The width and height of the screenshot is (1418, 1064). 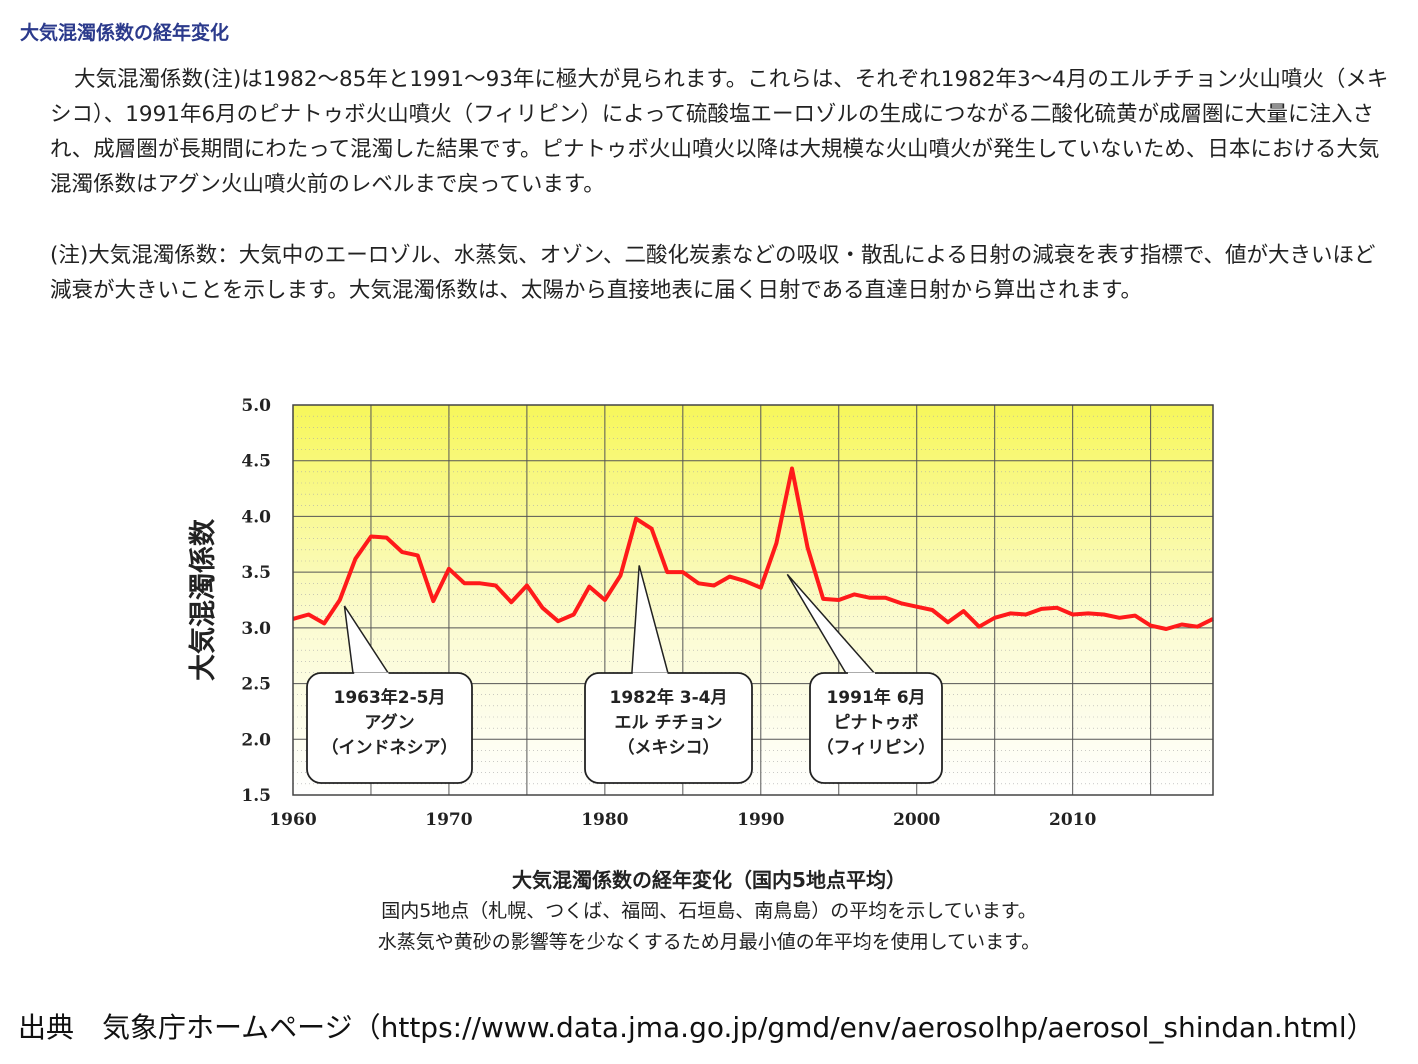 I want to click on callout-text: ピナトゥボ, so click(x=876, y=723).